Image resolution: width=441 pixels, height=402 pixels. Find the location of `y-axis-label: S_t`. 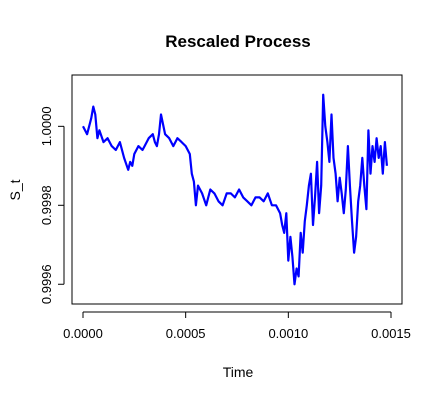

y-axis-label: S_t is located at coordinates (15, 189).